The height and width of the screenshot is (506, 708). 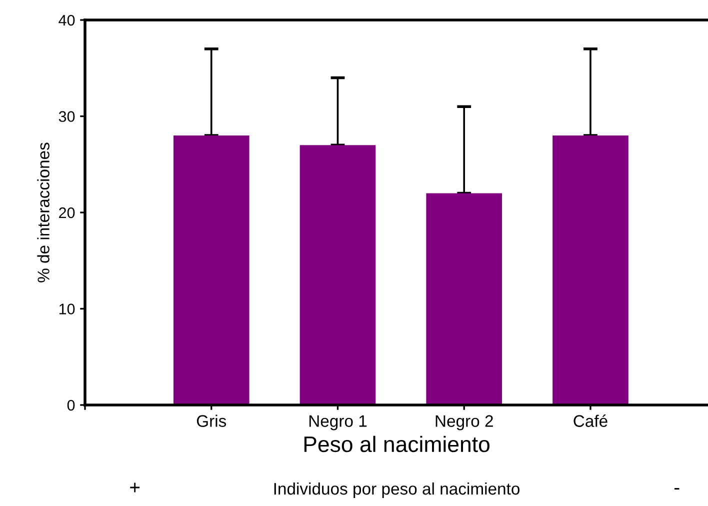 What do you see at coordinates (66, 116) in the screenshot?
I see `y-tick-label: 30` at bounding box center [66, 116].